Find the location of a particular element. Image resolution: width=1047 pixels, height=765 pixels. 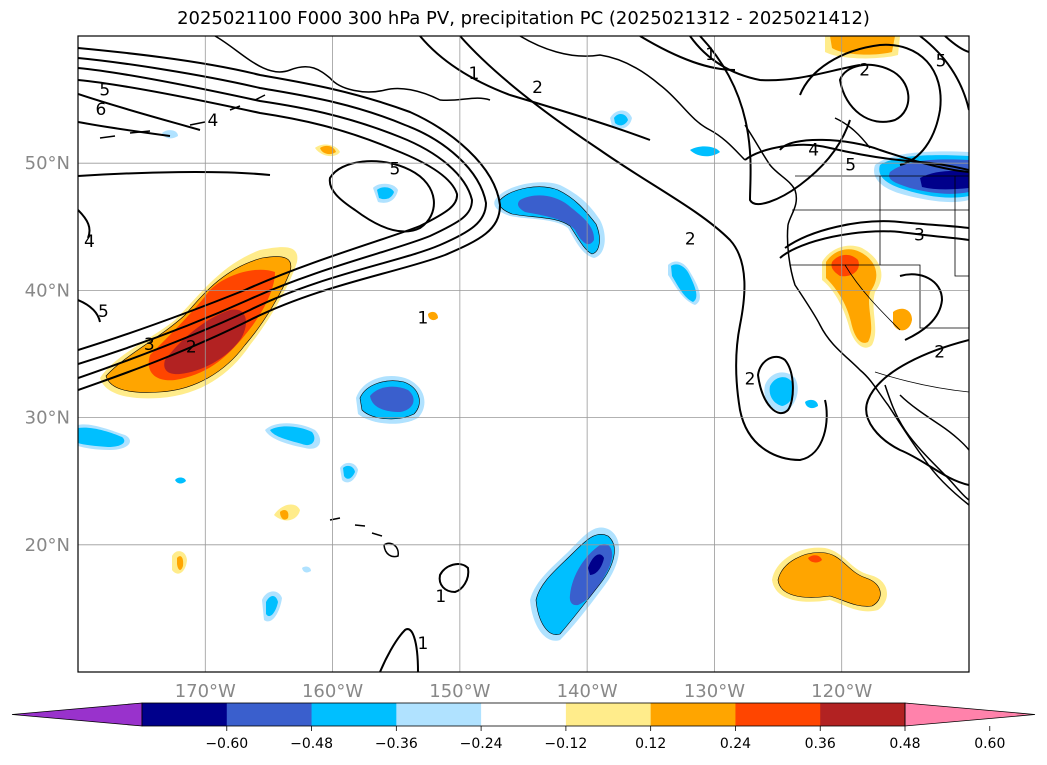

lon-tick-label: 170°W is located at coordinates (205, 691).